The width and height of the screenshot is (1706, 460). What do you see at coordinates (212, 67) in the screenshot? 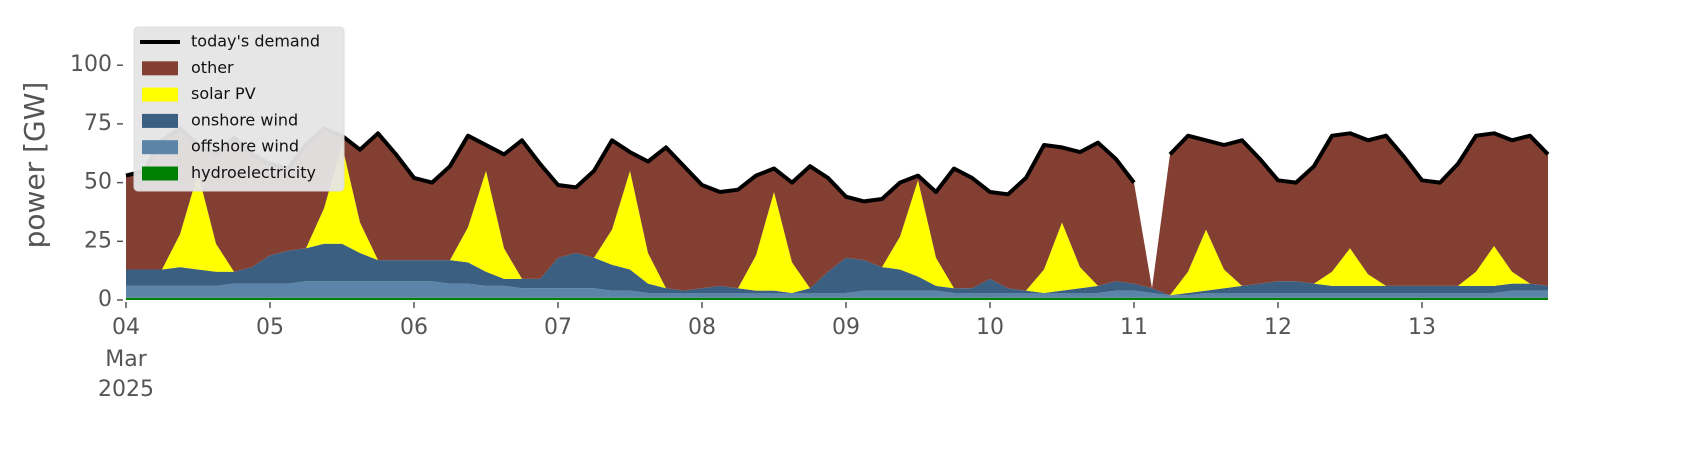
I see `legend-label: other` at bounding box center [212, 67].